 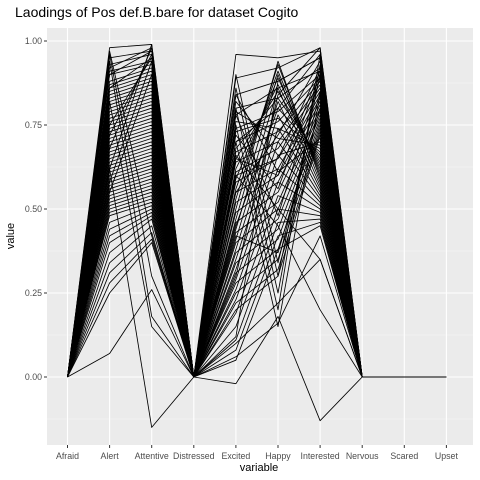 What do you see at coordinates (33, 293) in the screenshot?
I see `y-tick-label: 0.25` at bounding box center [33, 293].